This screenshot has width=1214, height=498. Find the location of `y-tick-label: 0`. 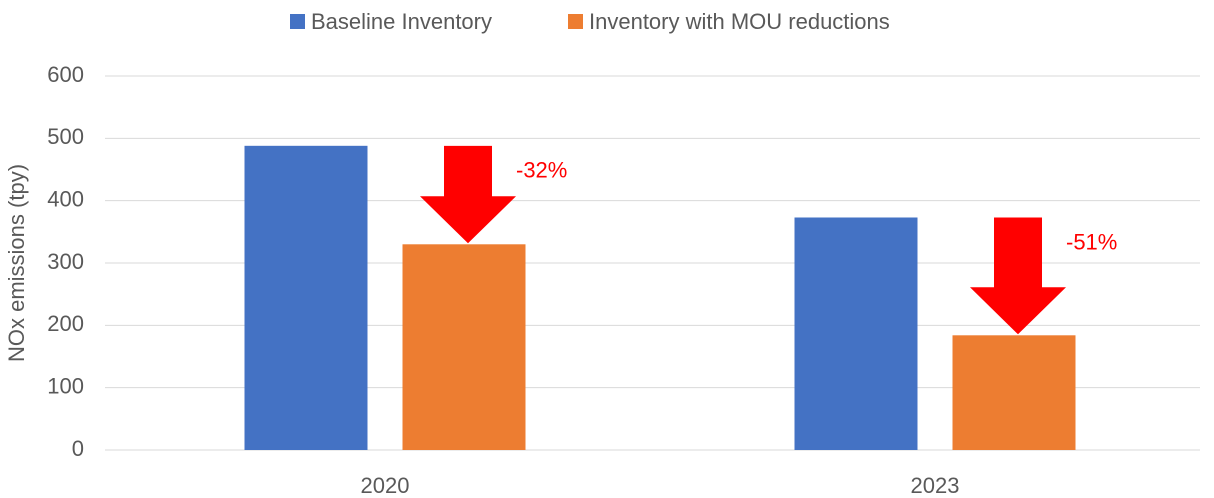

y-tick-label: 0 is located at coordinates (78, 448).